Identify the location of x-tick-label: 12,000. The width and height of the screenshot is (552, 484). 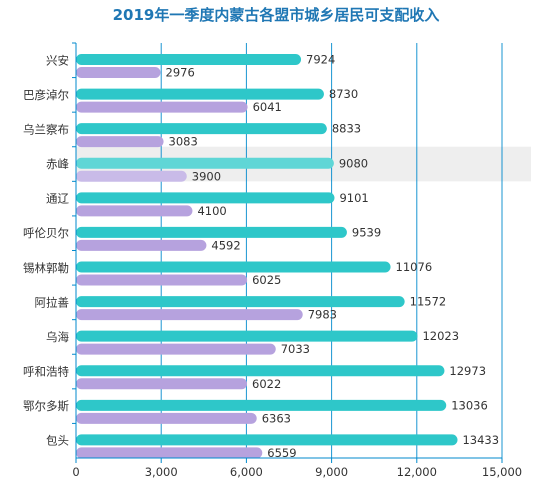
(417, 472).